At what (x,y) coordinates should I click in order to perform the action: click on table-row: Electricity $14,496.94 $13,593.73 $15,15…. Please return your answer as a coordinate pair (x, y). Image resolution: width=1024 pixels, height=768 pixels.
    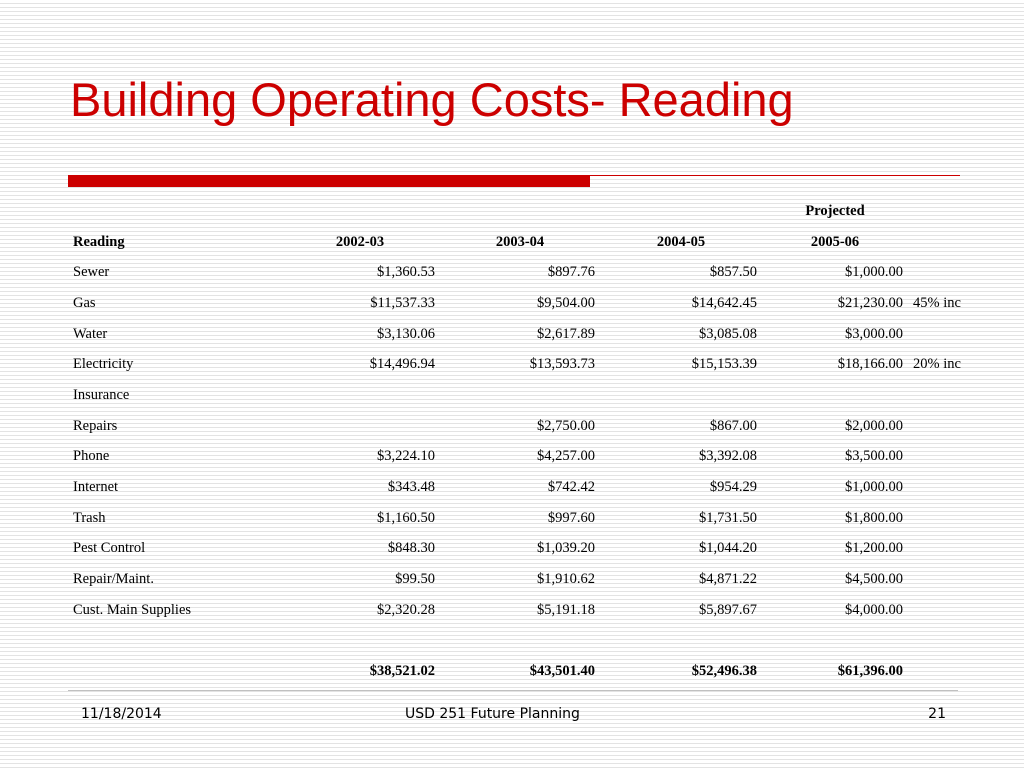
    Looking at the image, I should click on (514, 364).